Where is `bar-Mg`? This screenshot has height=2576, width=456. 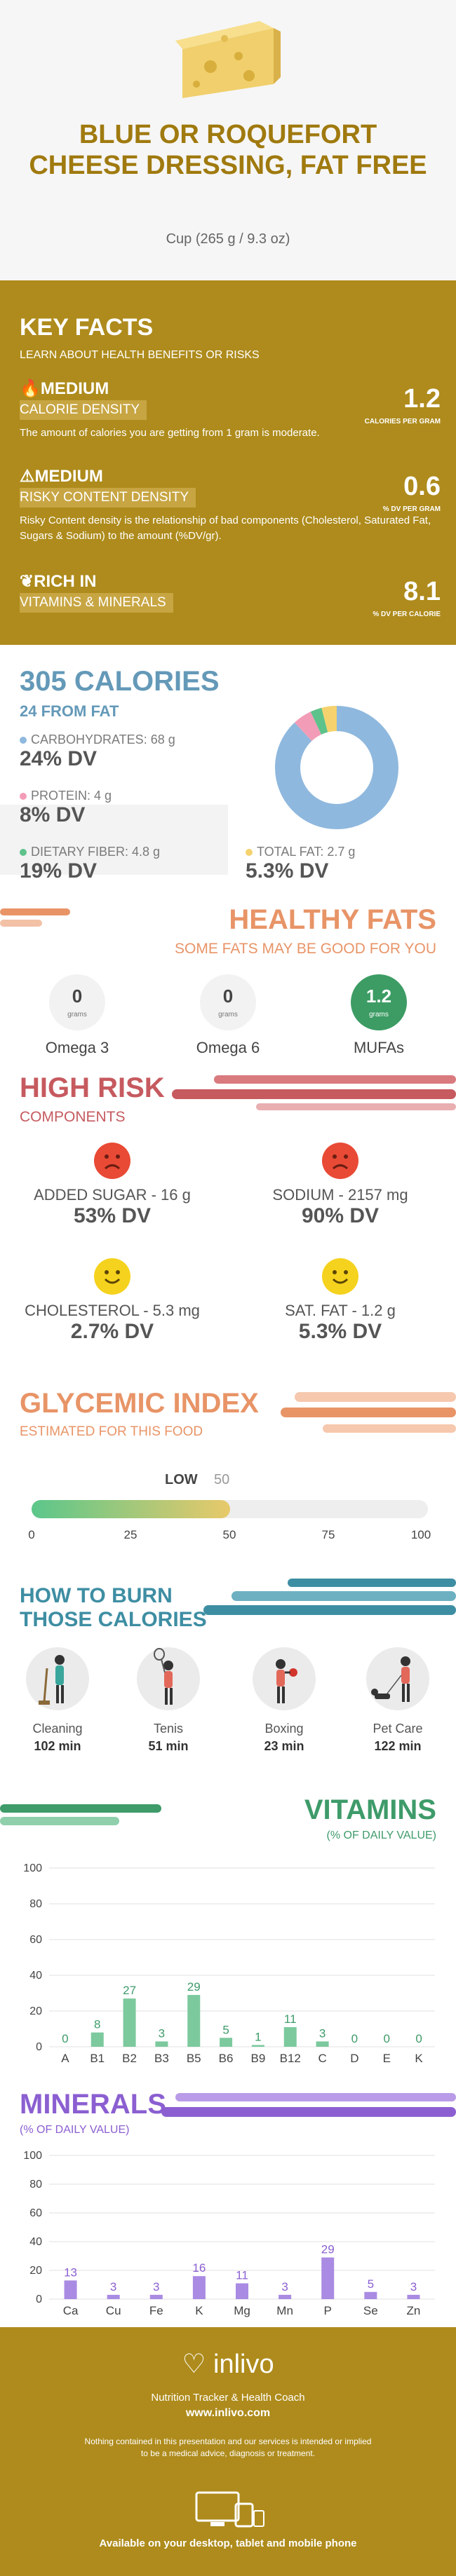
bar-Mg is located at coordinates (242, 2291).